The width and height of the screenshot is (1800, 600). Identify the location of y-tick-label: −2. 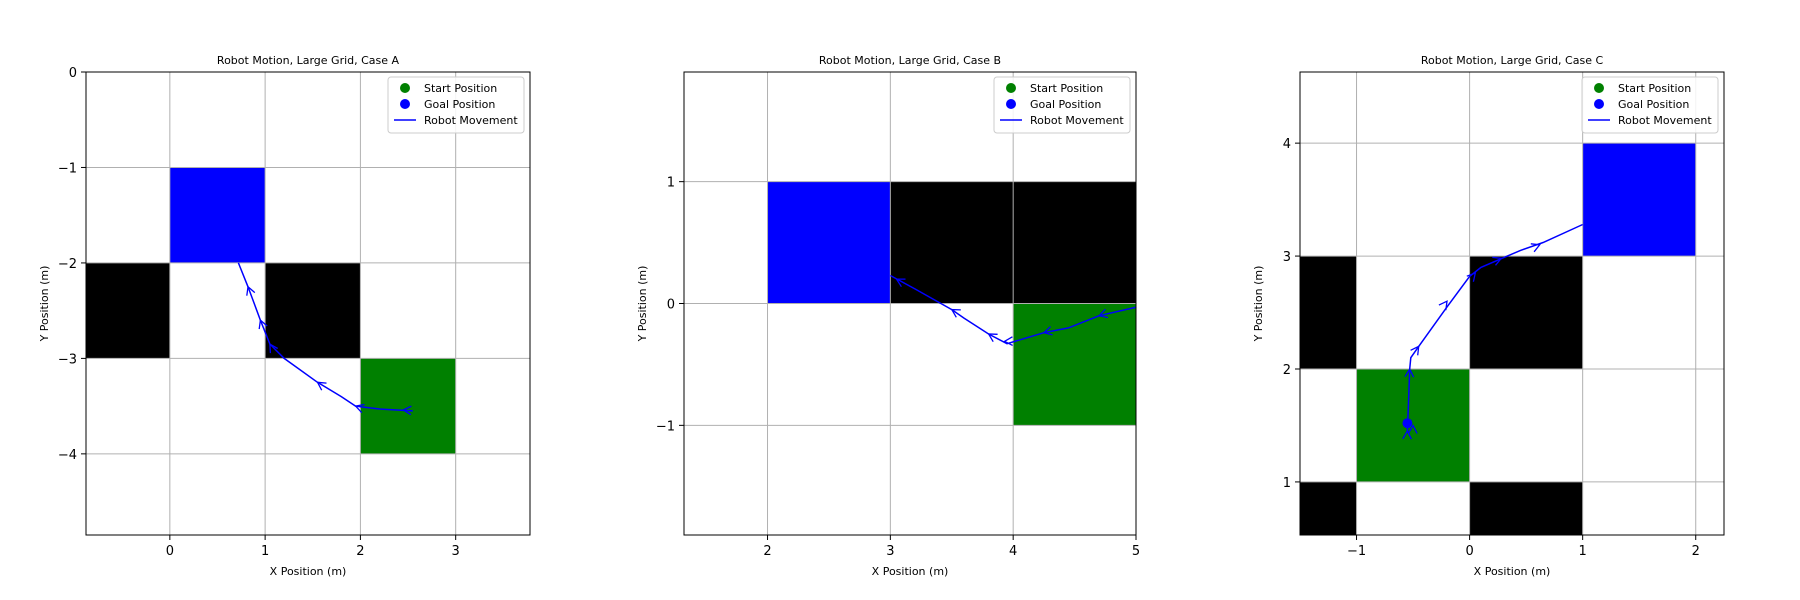
(67, 264).